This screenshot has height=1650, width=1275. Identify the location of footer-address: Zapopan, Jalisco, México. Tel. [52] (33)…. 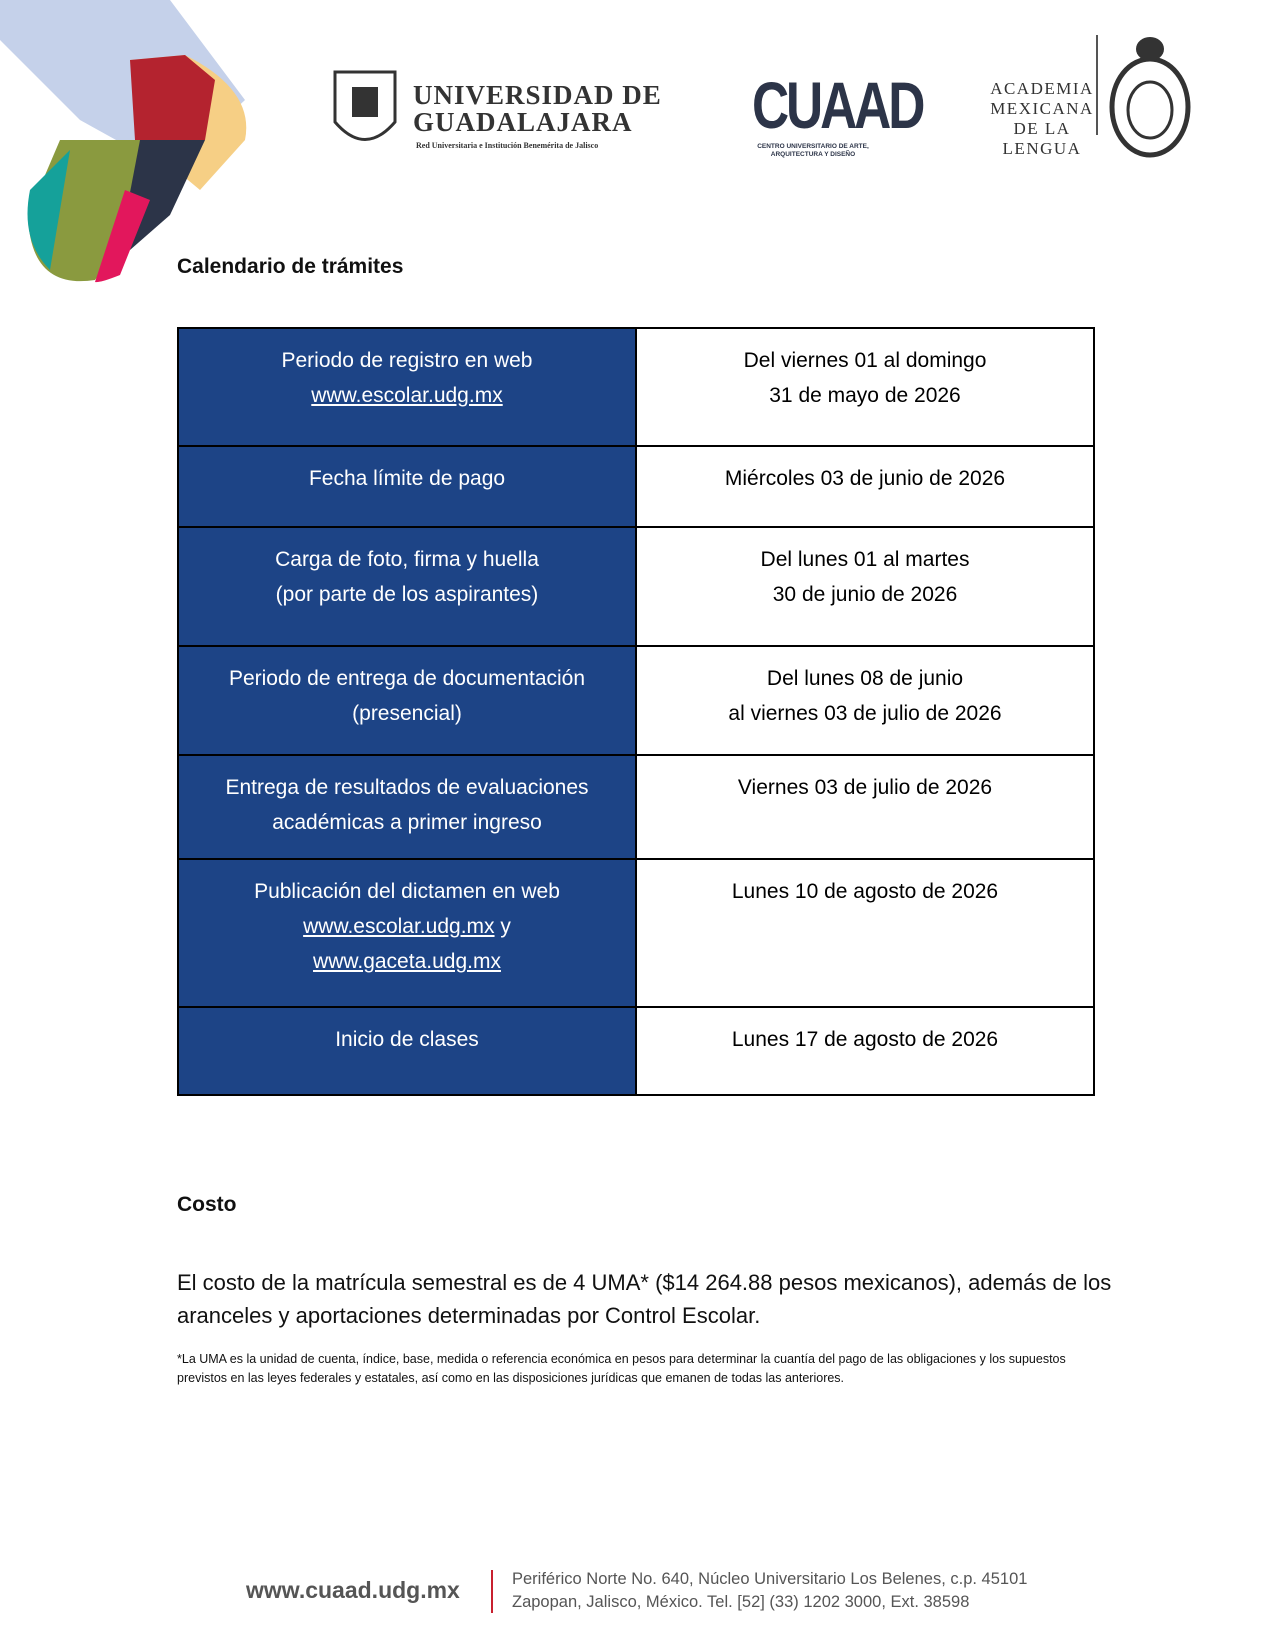
(741, 1602).